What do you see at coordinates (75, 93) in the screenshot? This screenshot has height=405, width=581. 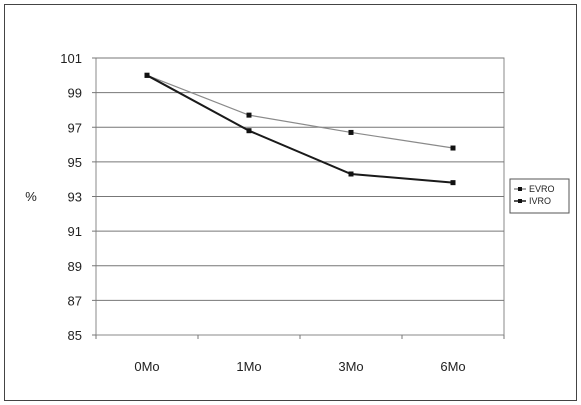 I see `y-tick-label: 99` at bounding box center [75, 93].